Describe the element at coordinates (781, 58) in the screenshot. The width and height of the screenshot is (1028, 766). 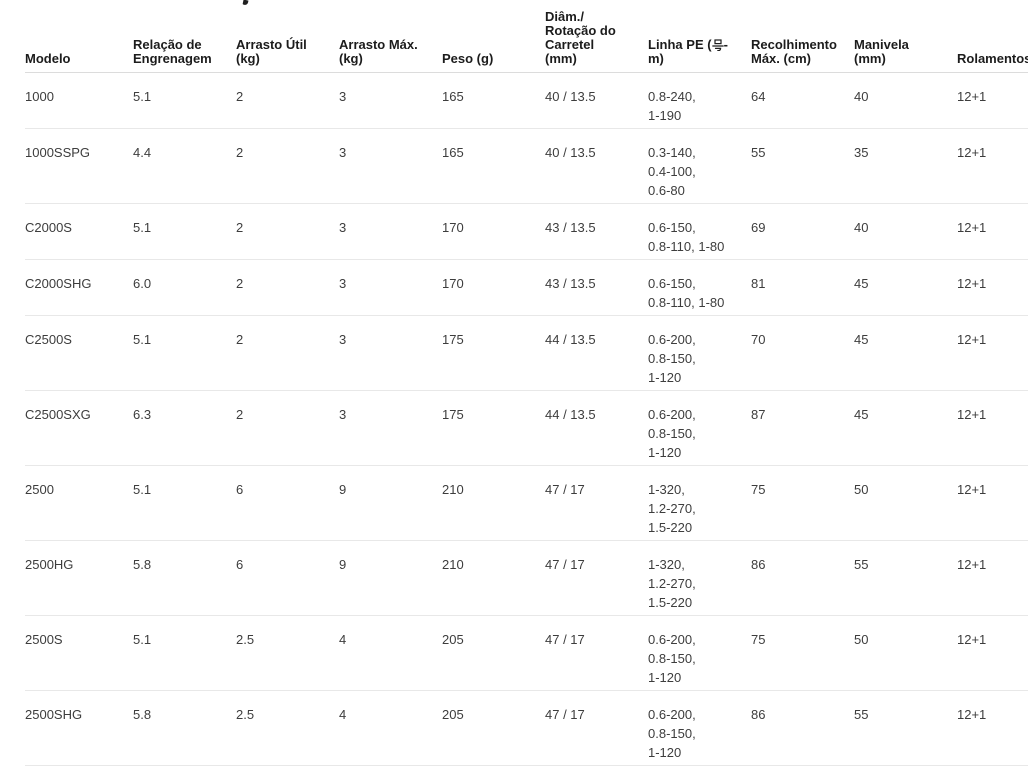
I see `col-header-line: Máx. (cm)` at that location.